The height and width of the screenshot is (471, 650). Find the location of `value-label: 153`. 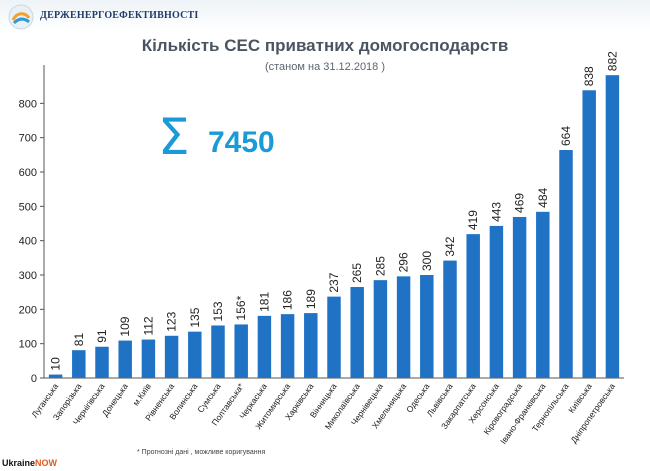

value-label: 153 is located at coordinates (218, 311).